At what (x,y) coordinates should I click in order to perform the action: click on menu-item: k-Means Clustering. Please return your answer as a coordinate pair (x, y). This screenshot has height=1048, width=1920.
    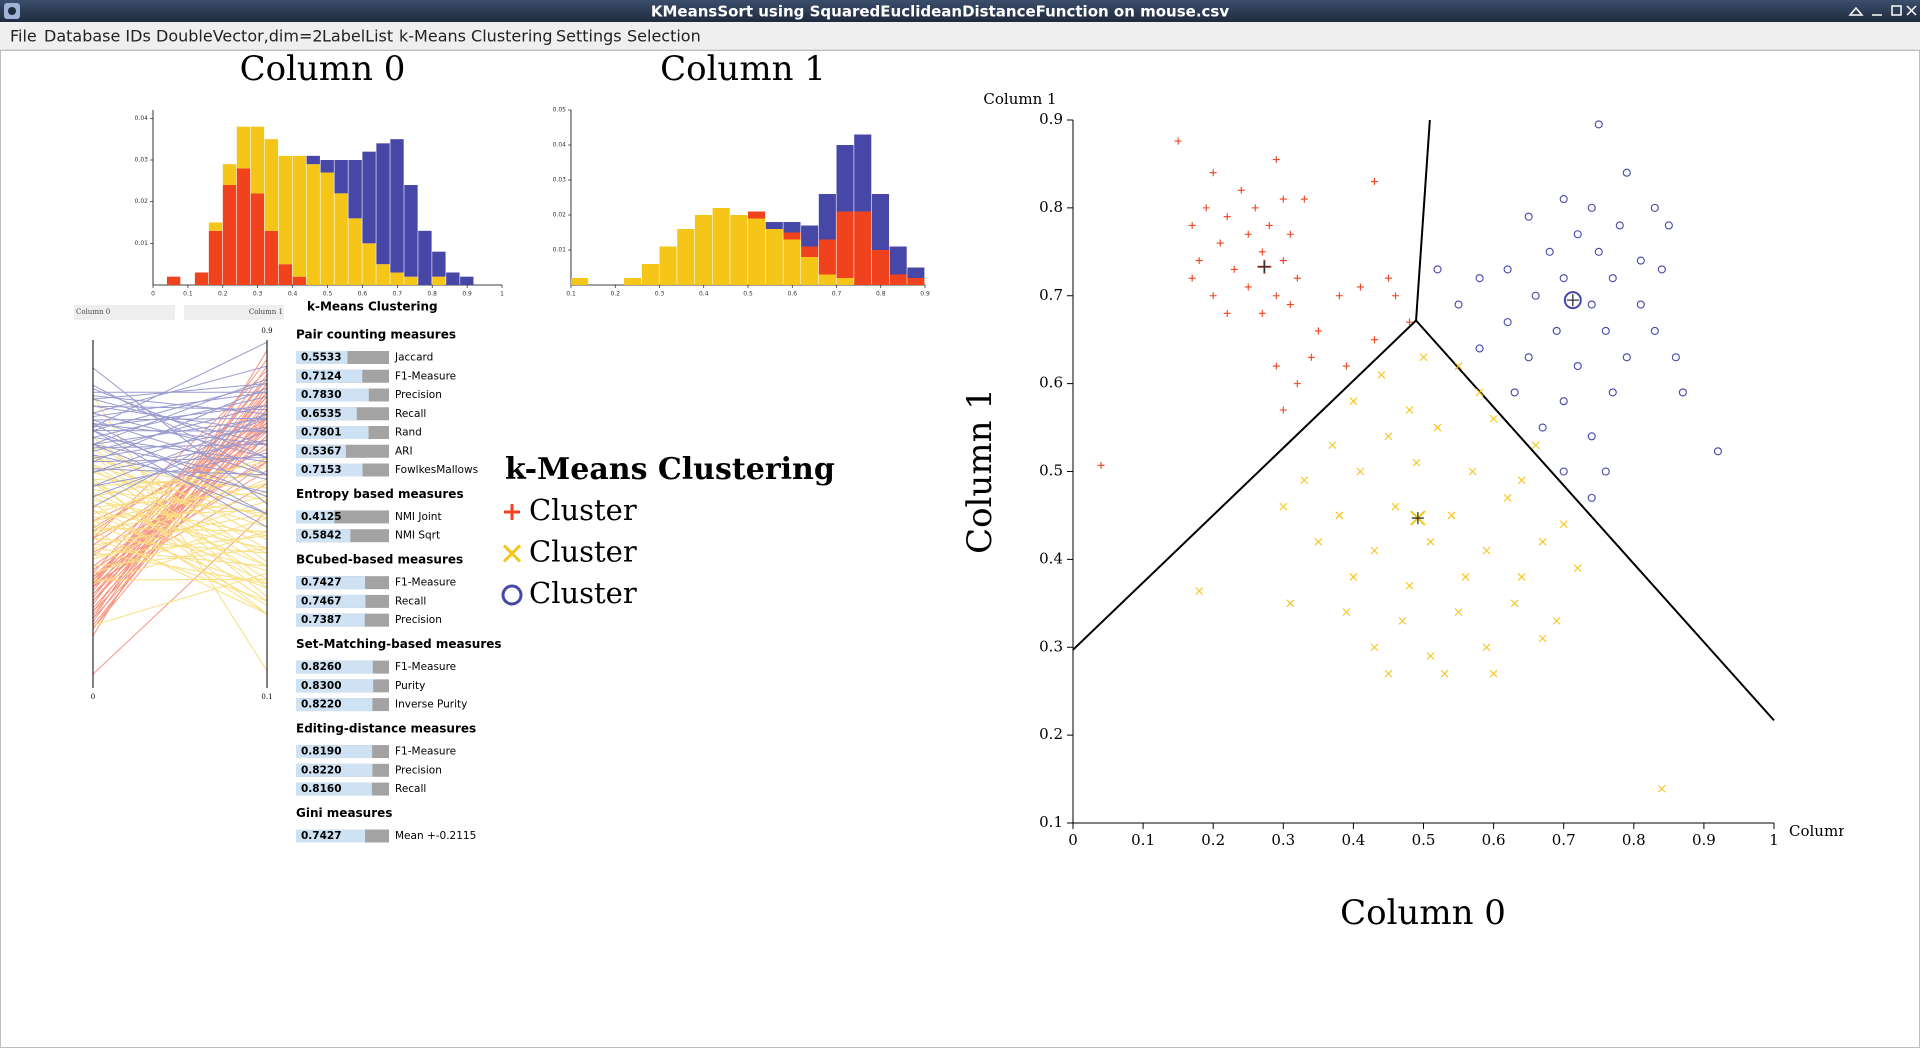
    Looking at the image, I should click on (476, 36).